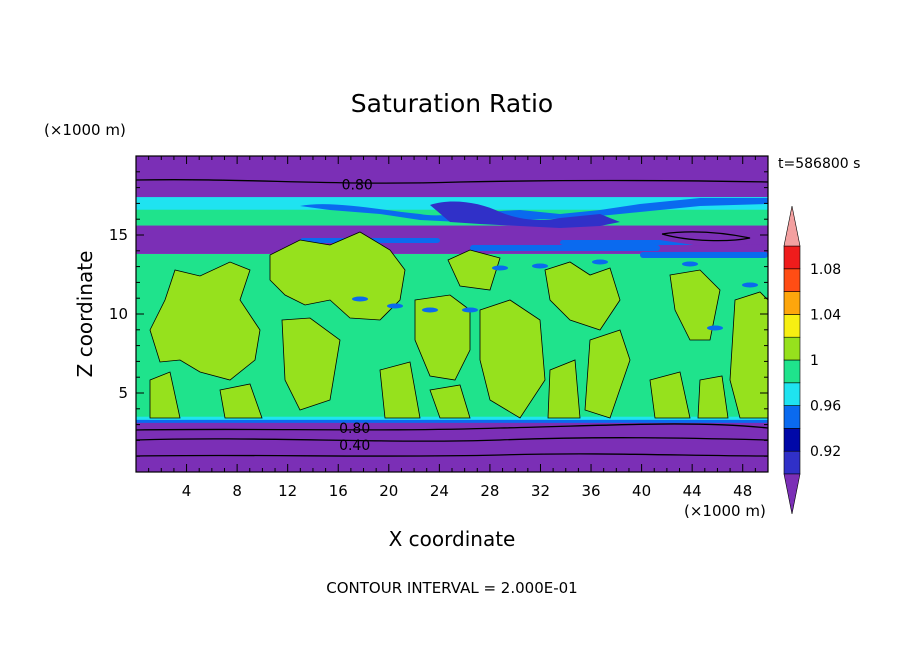 The image size is (904, 654). I want to click on x-tick-label: 16, so click(338, 491).